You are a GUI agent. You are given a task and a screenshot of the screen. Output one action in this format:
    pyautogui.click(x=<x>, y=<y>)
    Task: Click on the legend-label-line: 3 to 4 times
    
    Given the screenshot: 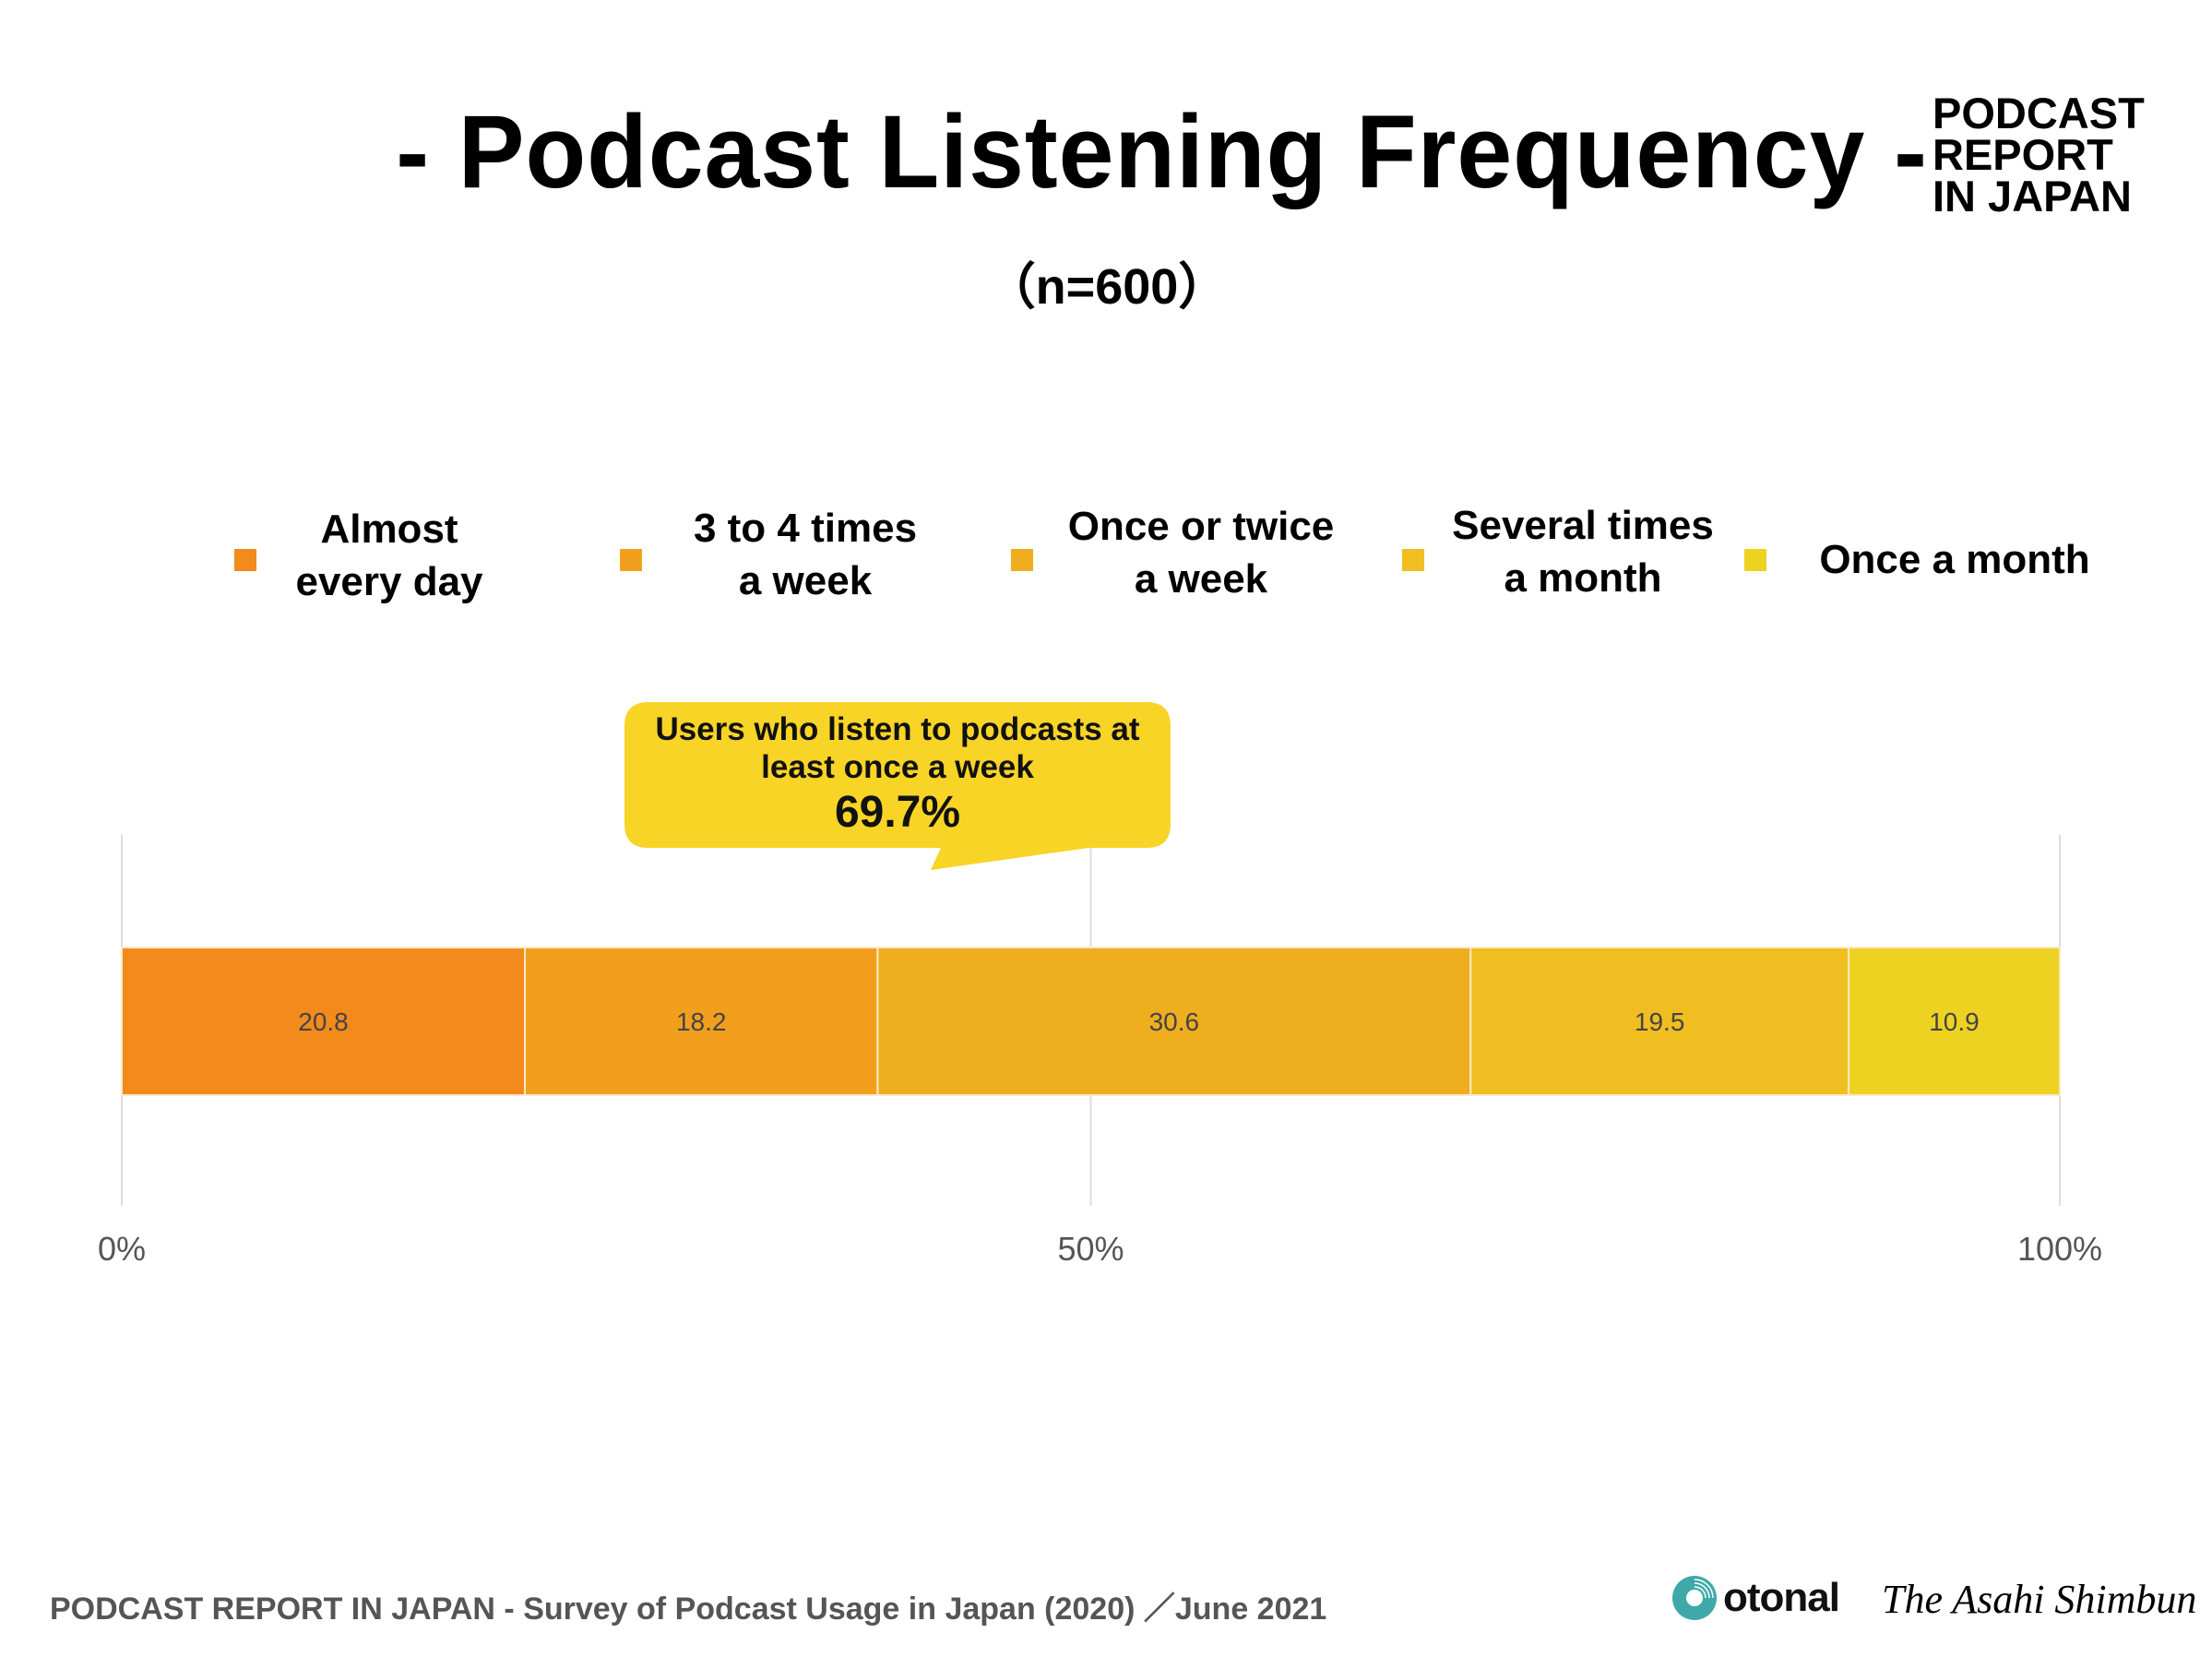 What is the action you would take?
    pyautogui.click(x=805, y=529)
    